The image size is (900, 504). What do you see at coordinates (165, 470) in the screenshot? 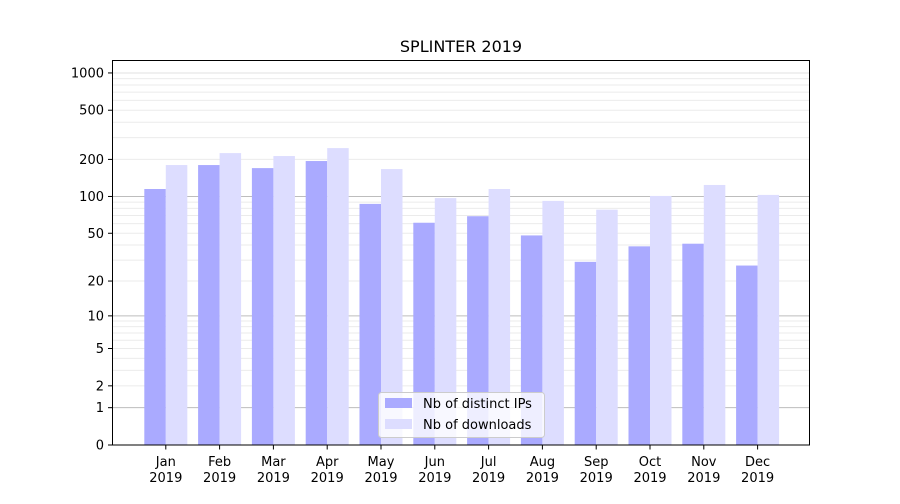
I see `x-tick-label: Jan 2019` at bounding box center [165, 470].